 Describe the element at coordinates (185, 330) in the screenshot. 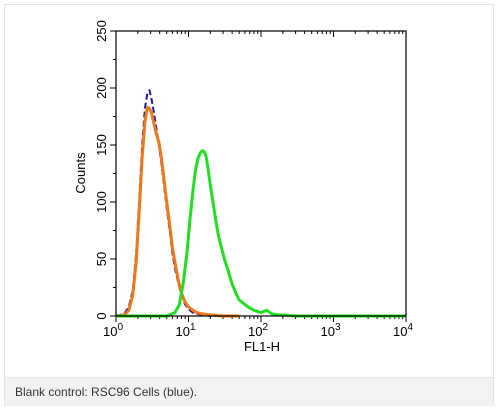

I see `x-tick-label: 10¹` at that location.